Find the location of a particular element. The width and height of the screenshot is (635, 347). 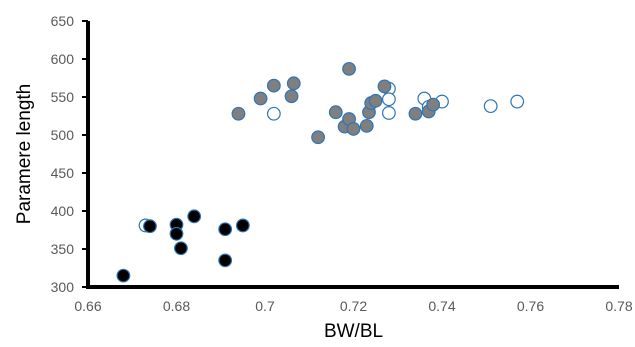

x-tick-label: 0.78 is located at coordinates (618, 306).